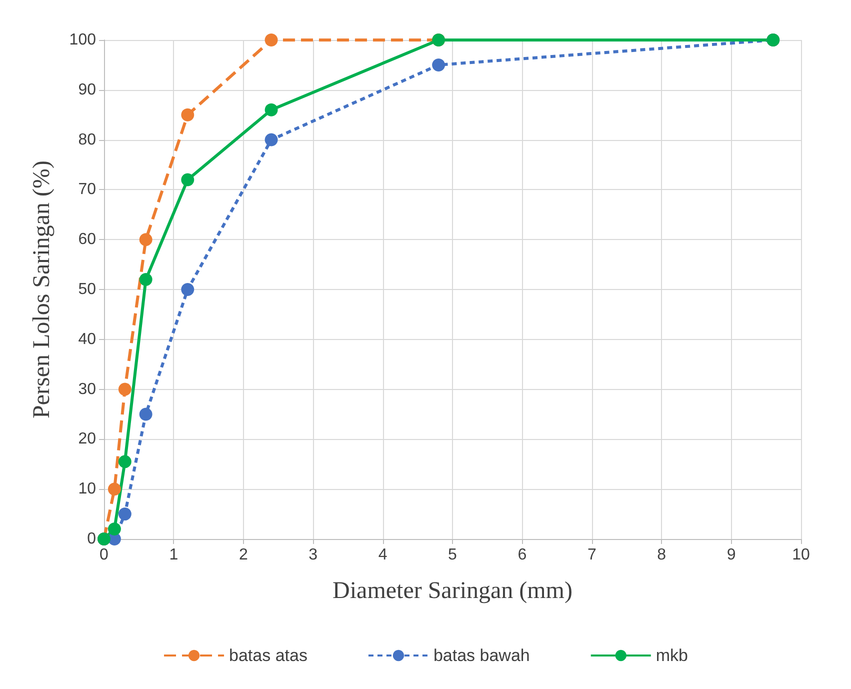 This screenshot has height=689, width=851. Describe the element at coordinates (661, 555) in the screenshot. I see `x-tick-label: 8` at that location.